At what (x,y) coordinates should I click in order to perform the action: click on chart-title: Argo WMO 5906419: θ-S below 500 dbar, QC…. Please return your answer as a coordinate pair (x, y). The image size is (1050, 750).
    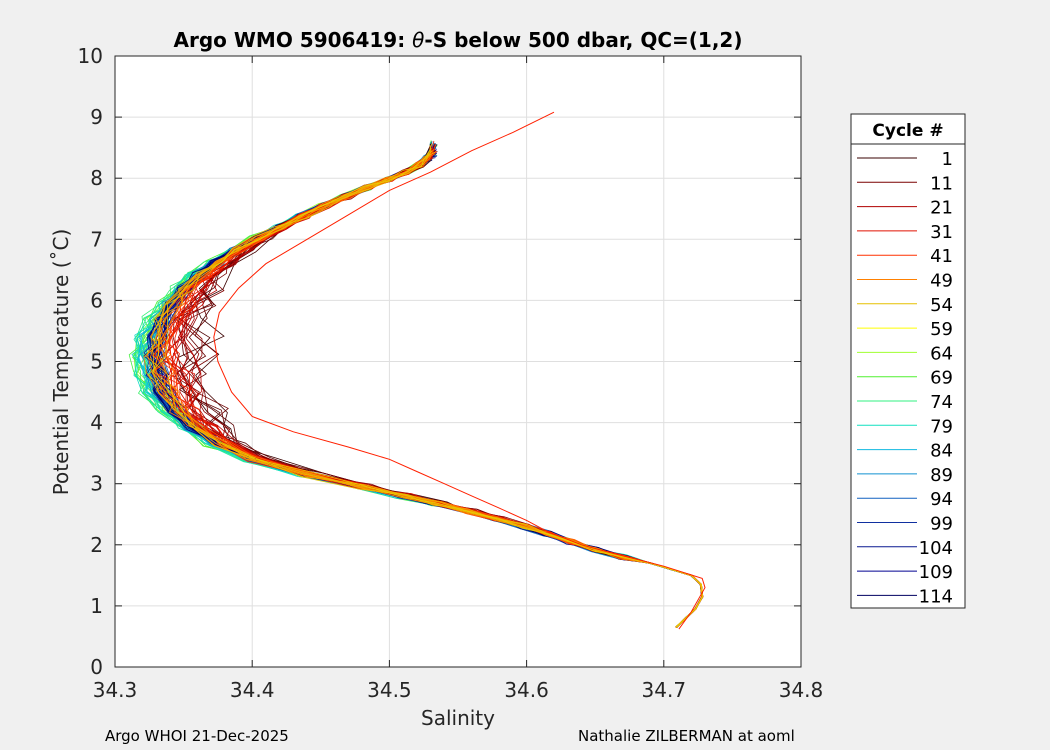
    Looking at the image, I should click on (458, 40).